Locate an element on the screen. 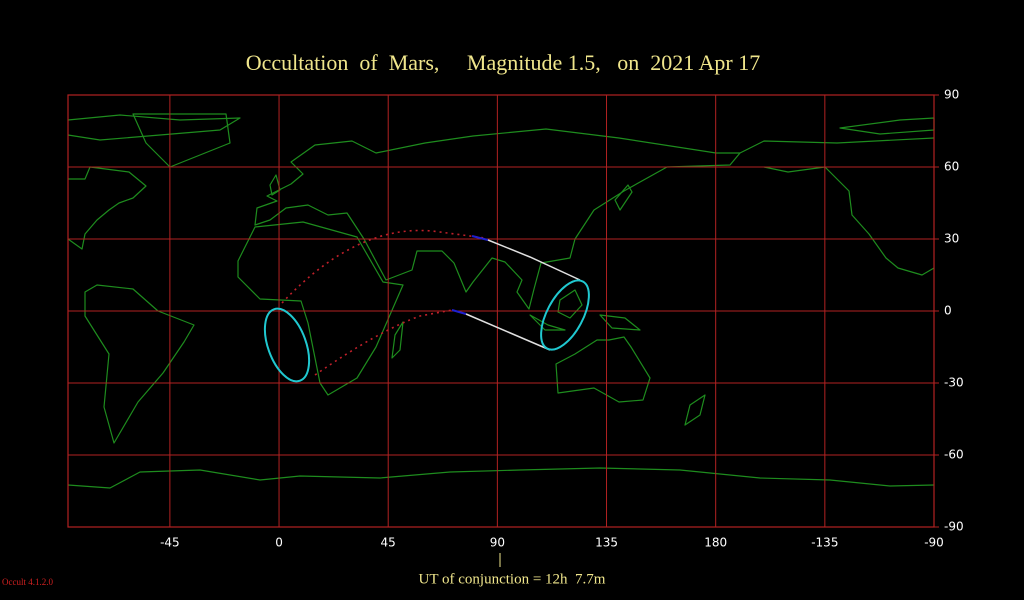 The image size is (1024, 600). x-tick-label: 0 is located at coordinates (279, 543).